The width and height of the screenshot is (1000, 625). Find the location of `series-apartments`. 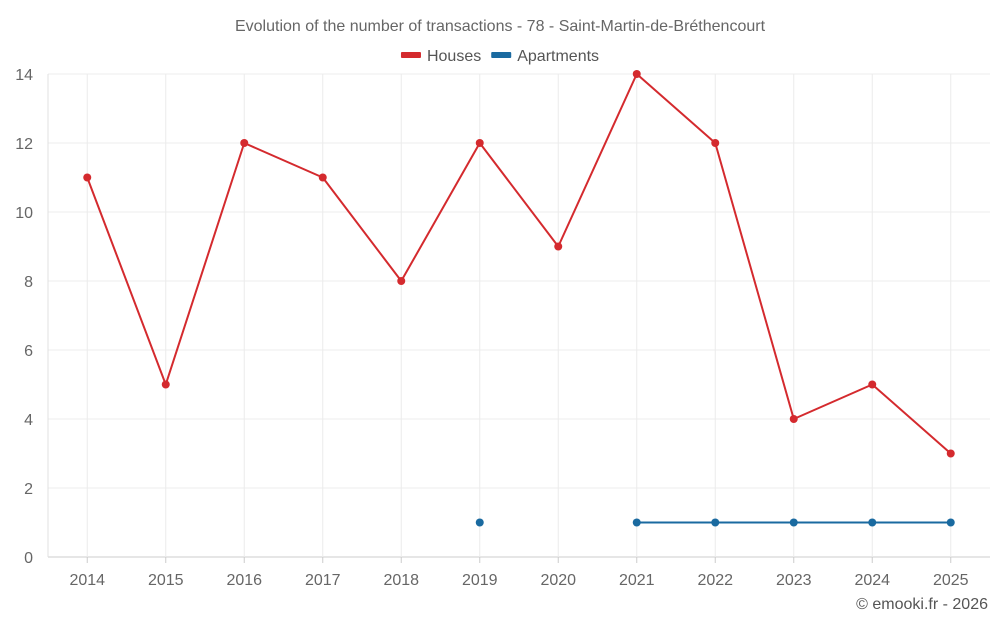

series-apartments is located at coordinates (715, 522).